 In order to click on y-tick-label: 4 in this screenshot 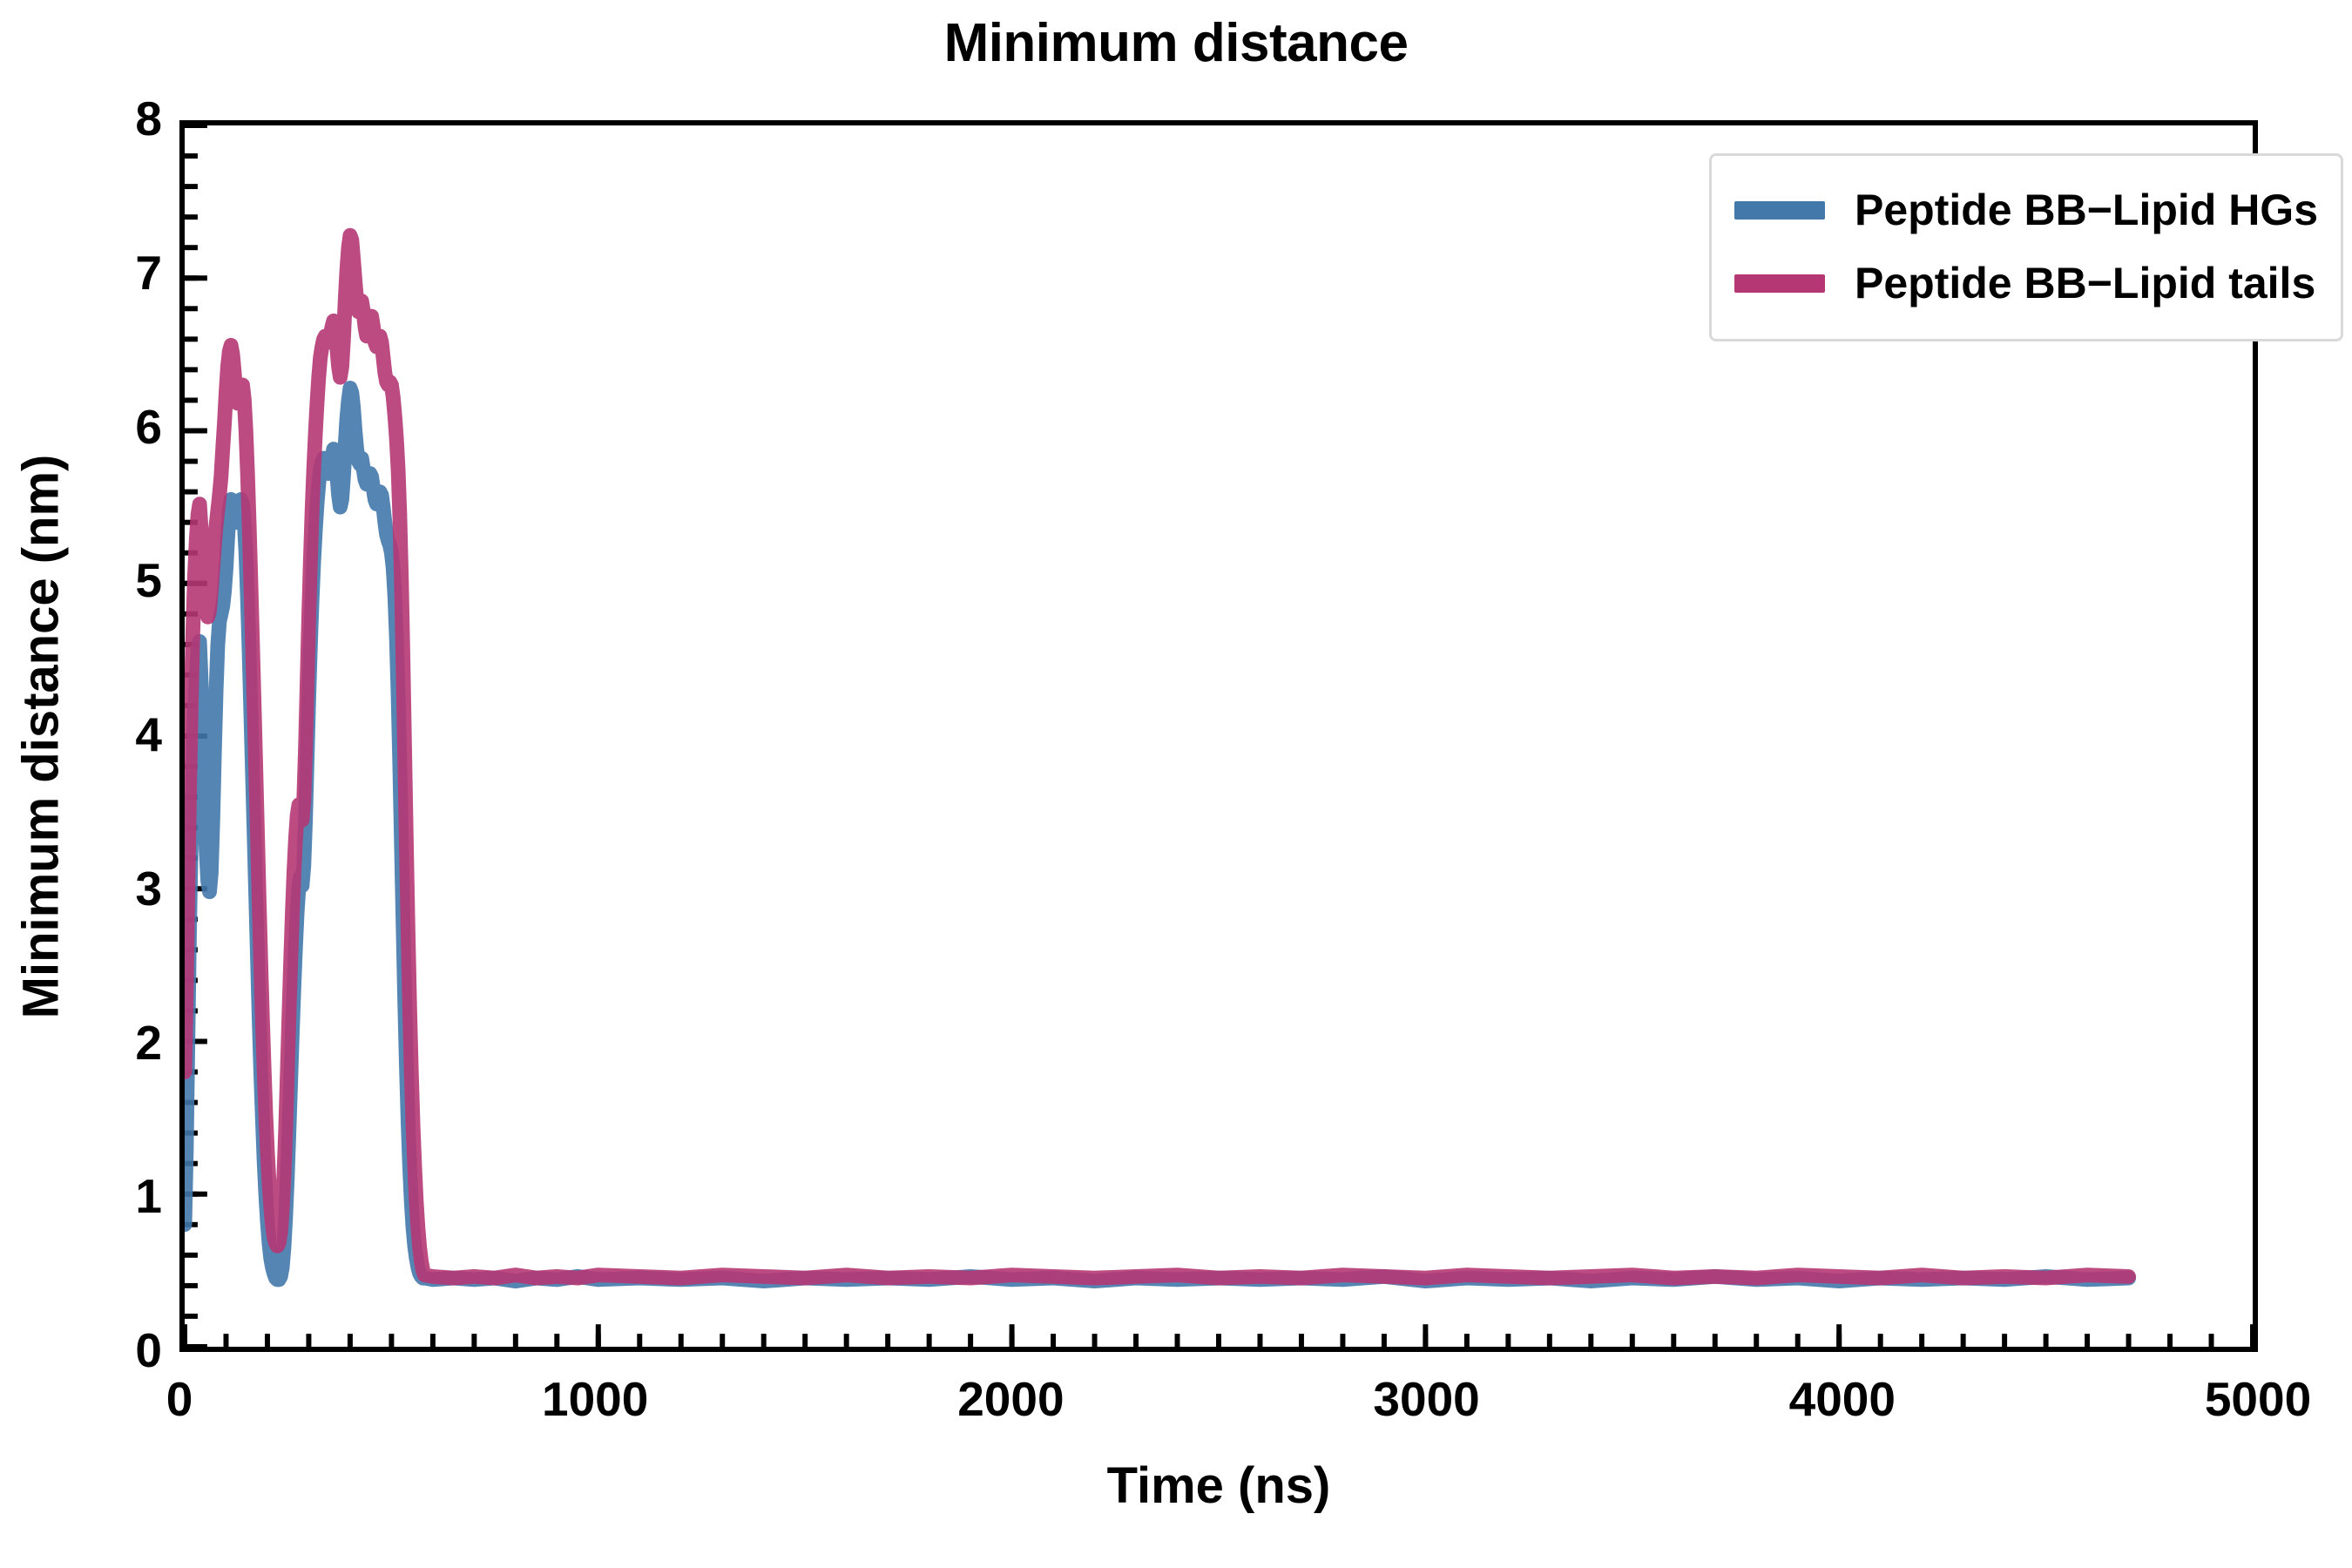, I will do `click(148, 734)`.